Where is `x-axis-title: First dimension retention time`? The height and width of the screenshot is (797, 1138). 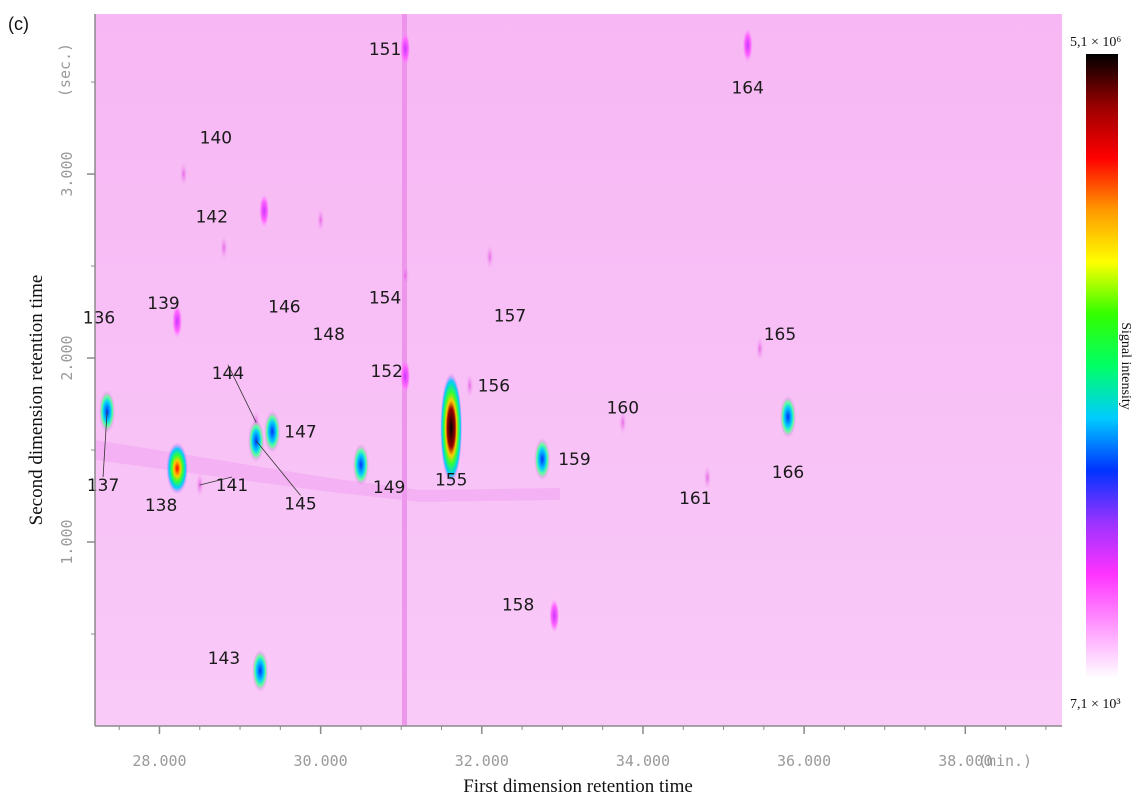 x-axis-title: First dimension retention time is located at coordinates (578, 786).